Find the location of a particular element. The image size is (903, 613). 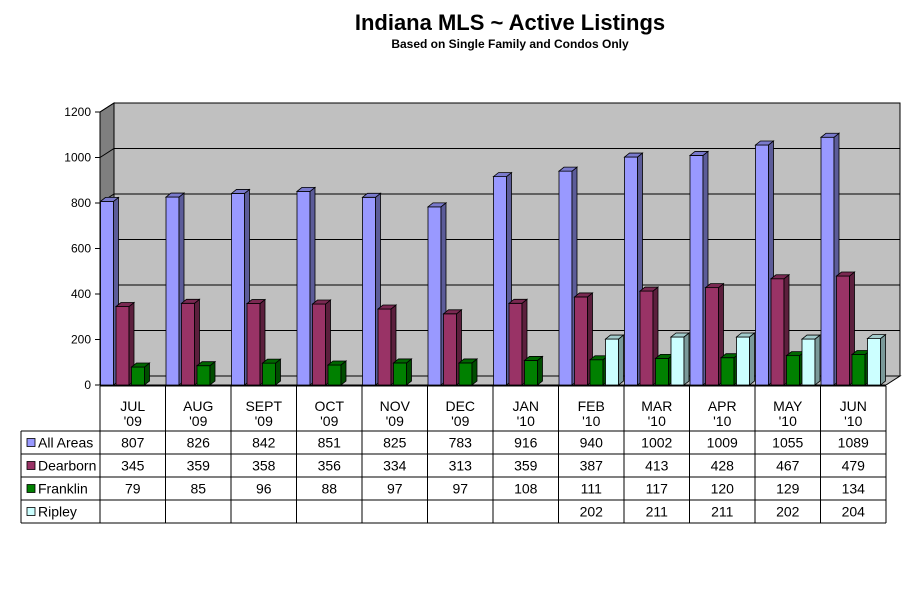

data-label: 202 is located at coordinates (788, 512).